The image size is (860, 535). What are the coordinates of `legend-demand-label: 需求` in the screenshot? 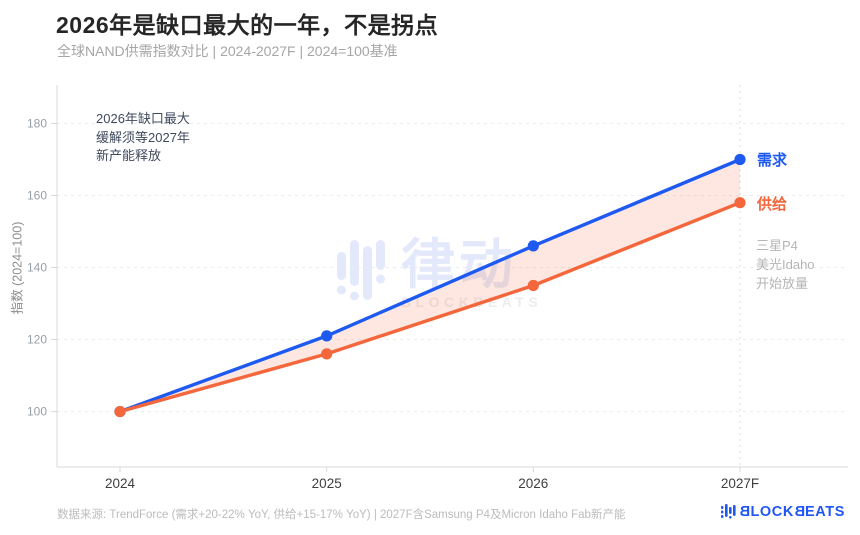 It's located at (772, 160).